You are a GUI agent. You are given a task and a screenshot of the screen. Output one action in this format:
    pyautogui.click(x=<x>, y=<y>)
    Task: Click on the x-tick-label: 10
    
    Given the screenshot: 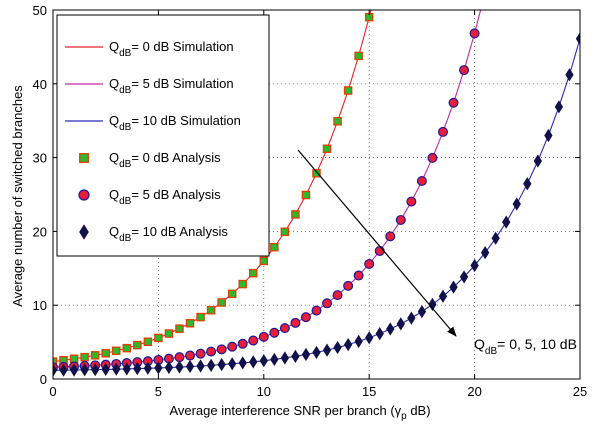 What is the action you would take?
    pyautogui.click(x=264, y=391)
    